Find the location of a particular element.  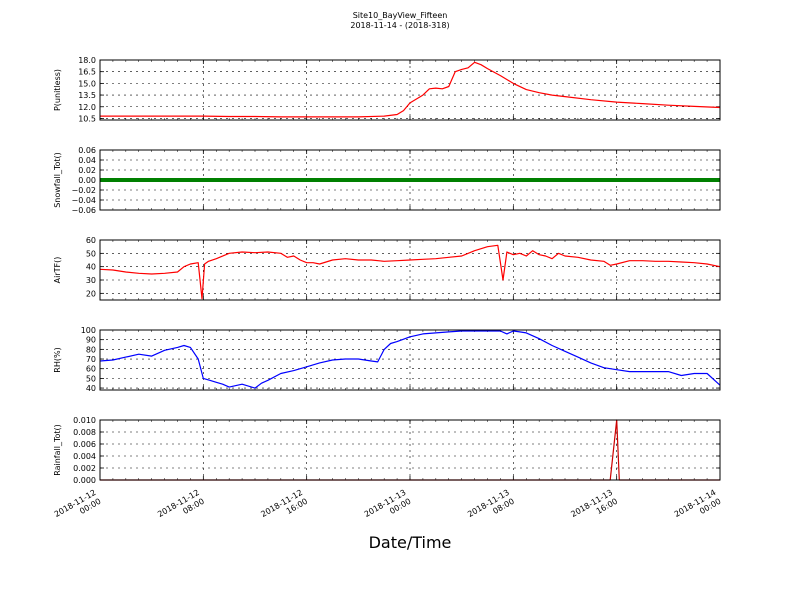

y-tick-label: 18.0 is located at coordinates (87, 60).